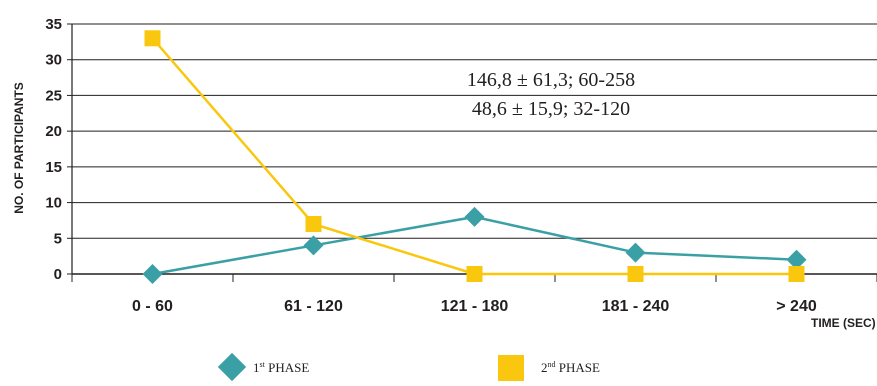  What do you see at coordinates (53, 24) in the screenshot?
I see `y-tick-label-35: 35` at bounding box center [53, 24].